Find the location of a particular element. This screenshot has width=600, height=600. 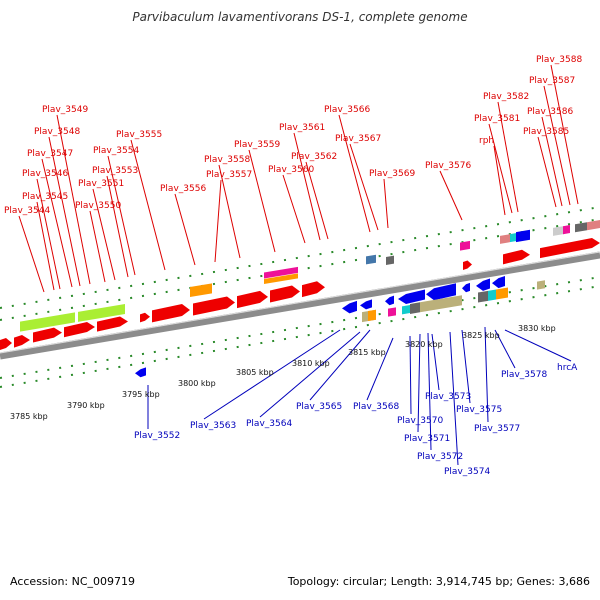

reverse-gene-label: Plav_3571 is located at coordinates (427, 439).